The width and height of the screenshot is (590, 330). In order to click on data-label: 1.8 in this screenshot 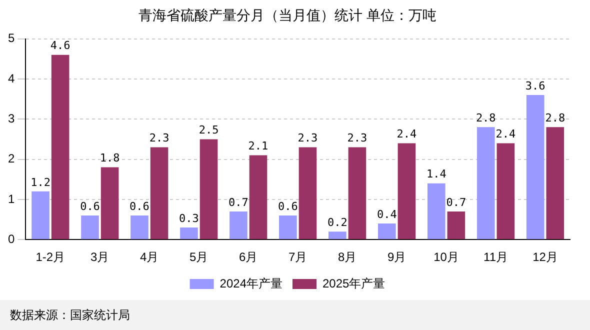, I will do `click(110, 158)`.